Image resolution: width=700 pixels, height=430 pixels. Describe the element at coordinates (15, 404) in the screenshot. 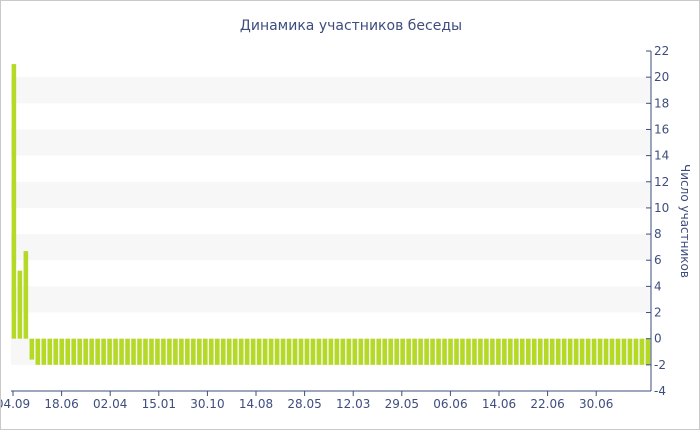

I see `x-tick-label: 04.09` at that location.